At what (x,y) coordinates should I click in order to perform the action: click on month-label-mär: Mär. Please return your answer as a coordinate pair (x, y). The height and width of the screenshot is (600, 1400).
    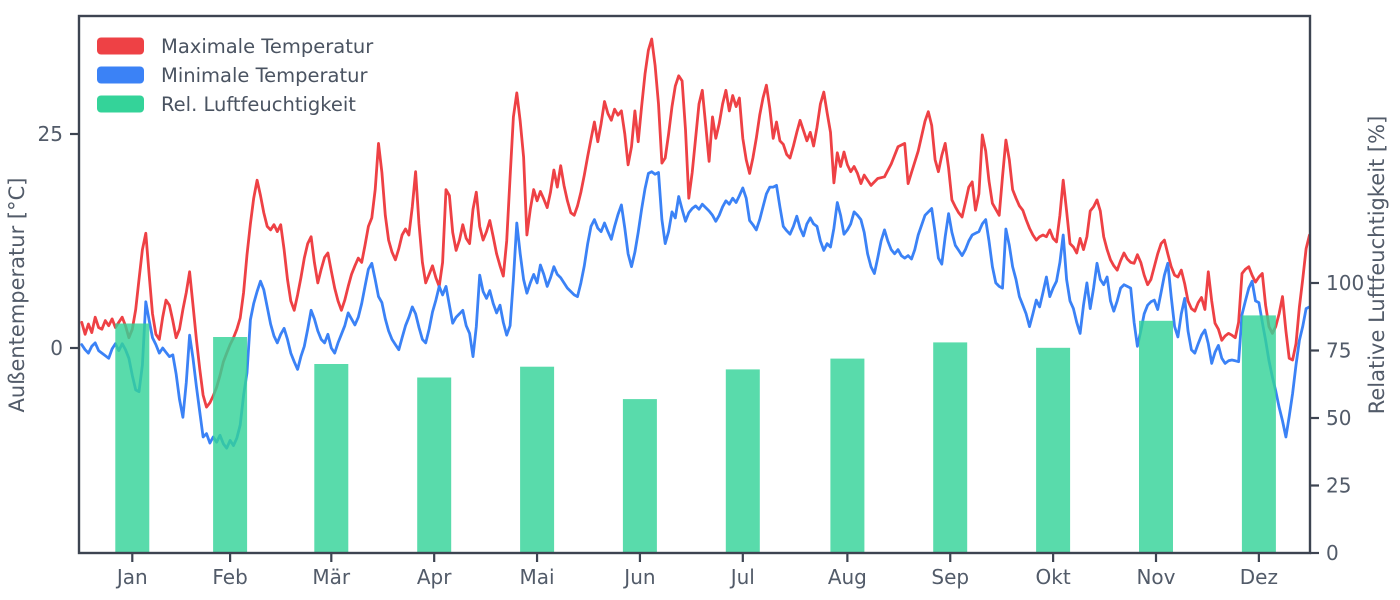
    Looking at the image, I should click on (331, 577).